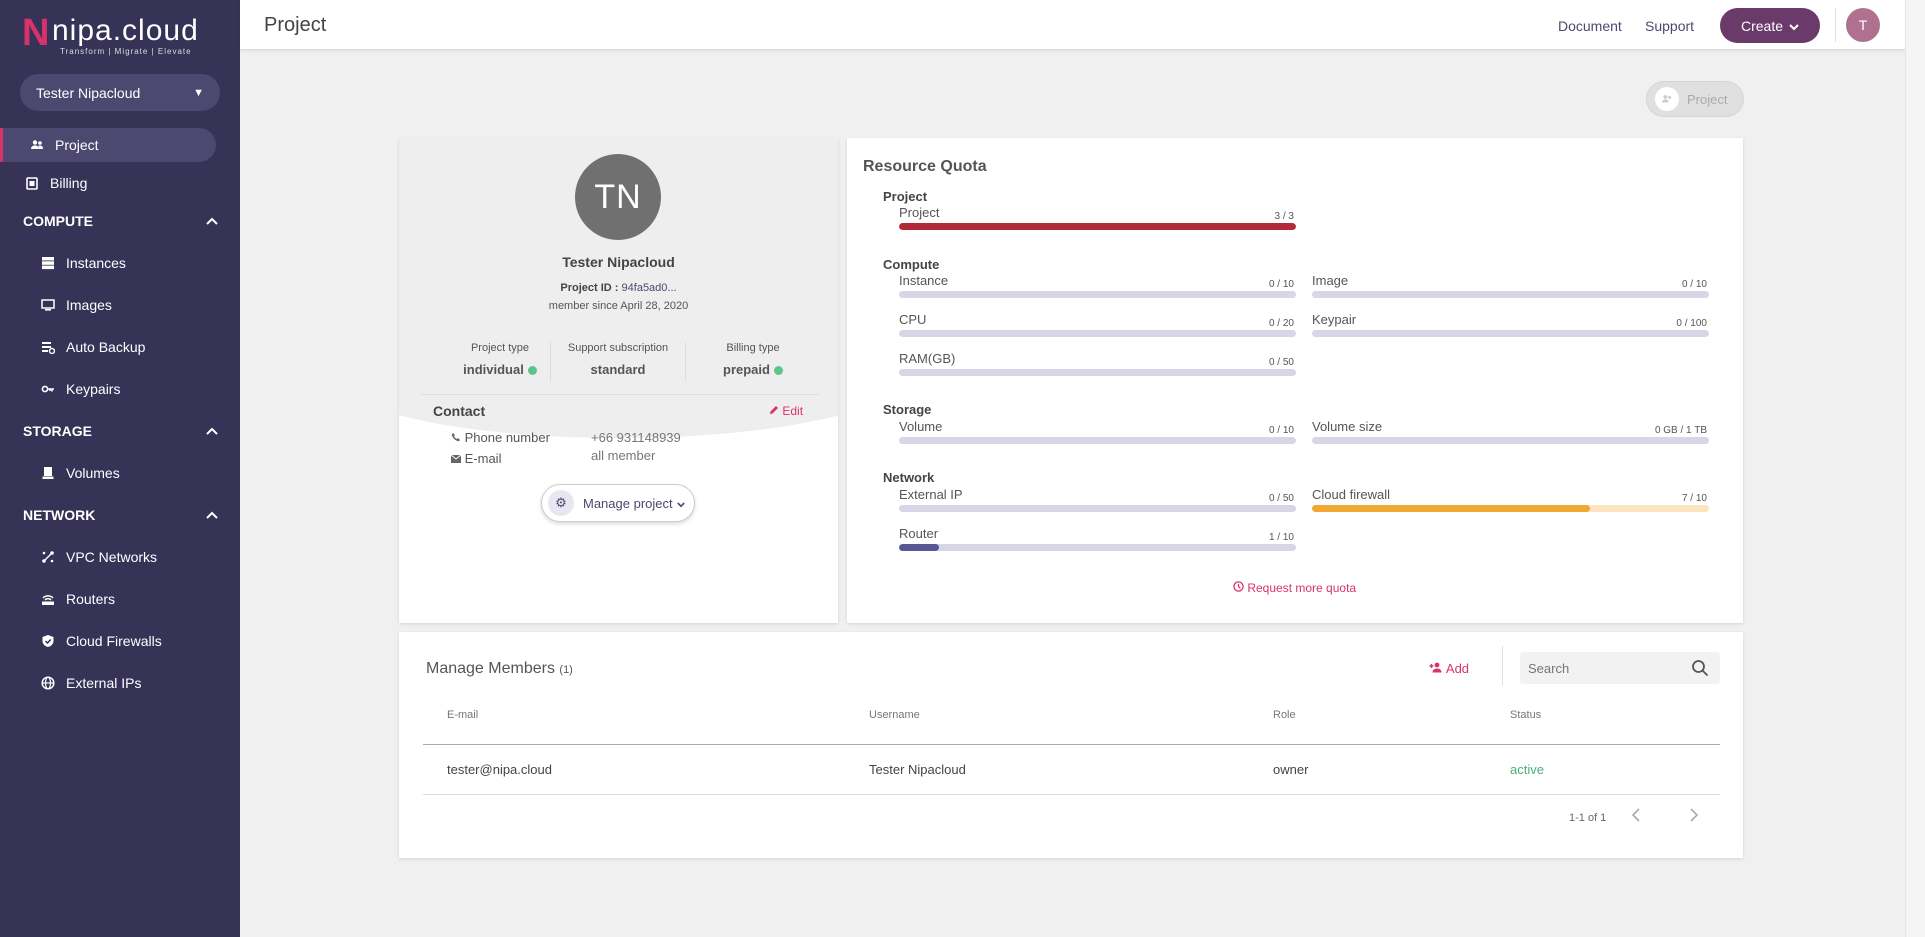  What do you see at coordinates (1291, 769) in the screenshot?
I see `cell-role: owner` at bounding box center [1291, 769].